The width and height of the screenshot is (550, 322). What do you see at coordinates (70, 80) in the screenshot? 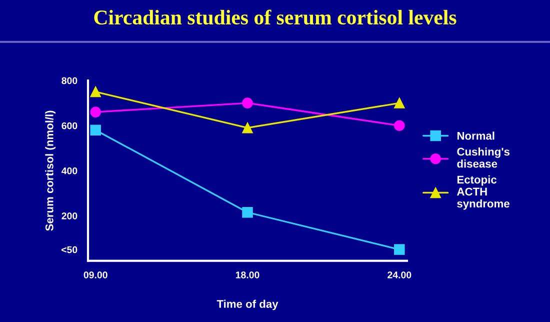
I see `y-tick-label: 800` at bounding box center [70, 80].